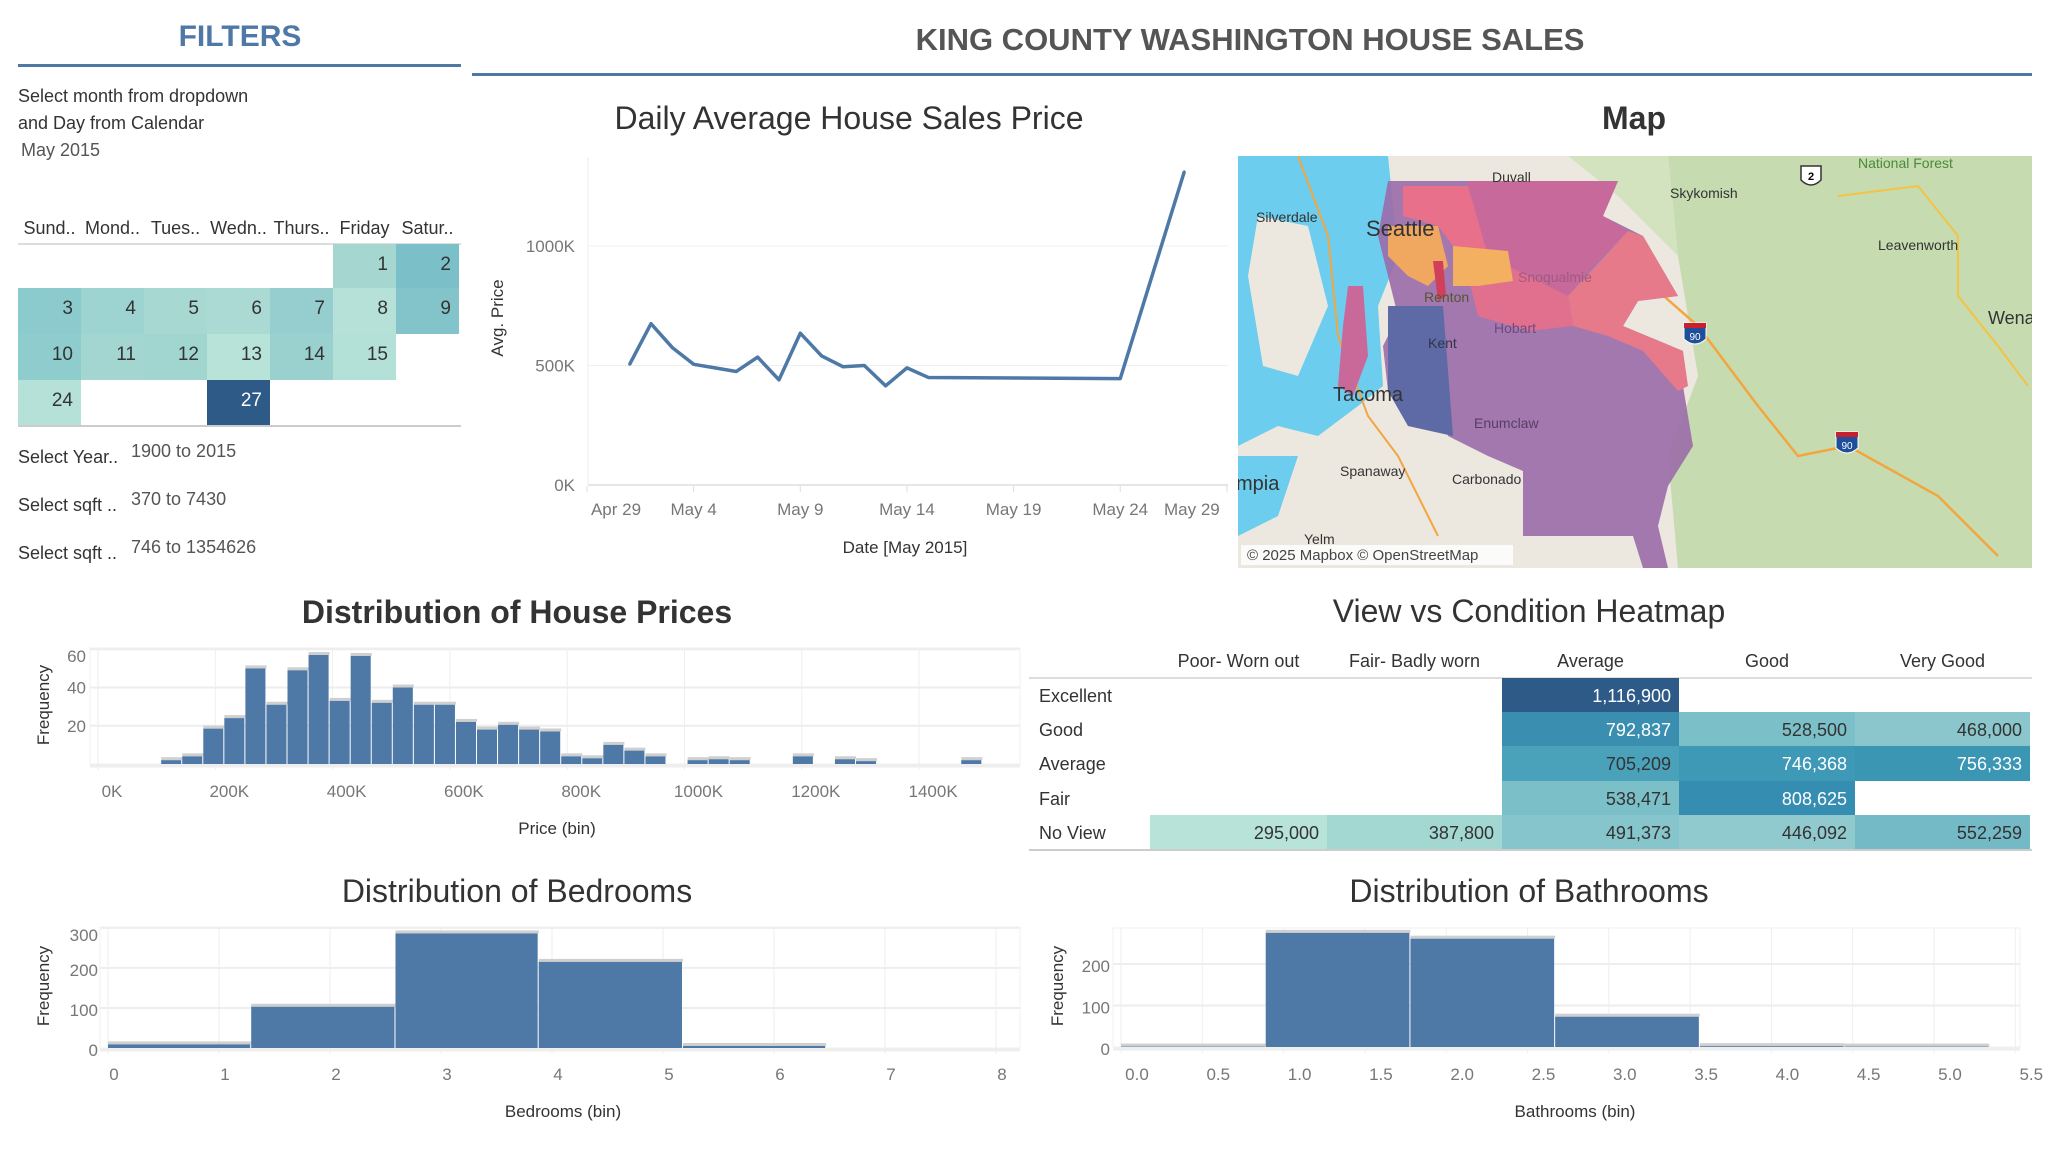  I want to click on calendar-day: 14, so click(301, 357).